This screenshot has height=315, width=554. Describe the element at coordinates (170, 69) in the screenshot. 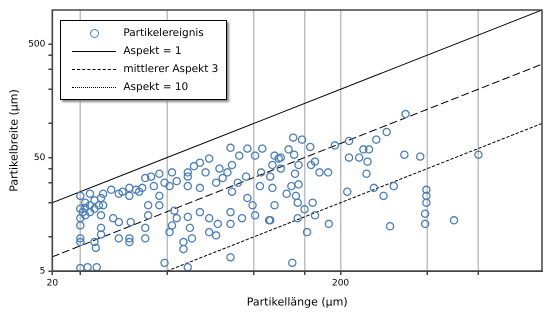

I see `legend-label: mittlerer Aspekt 3` at that location.